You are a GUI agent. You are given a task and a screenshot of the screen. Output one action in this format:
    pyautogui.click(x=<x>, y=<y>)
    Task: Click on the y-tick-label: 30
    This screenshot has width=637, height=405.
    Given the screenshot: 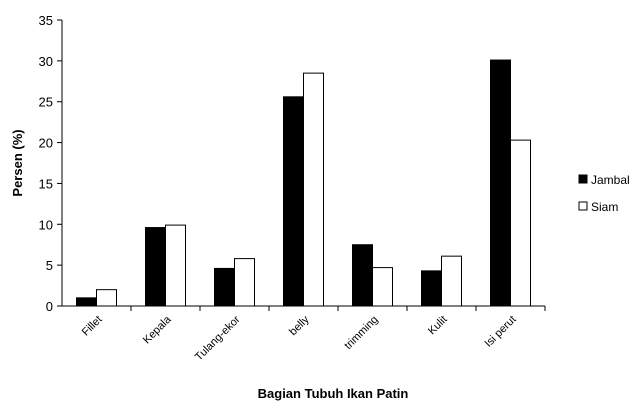 What is the action you would take?
    pyautogui.click(x=46, y=61)
    